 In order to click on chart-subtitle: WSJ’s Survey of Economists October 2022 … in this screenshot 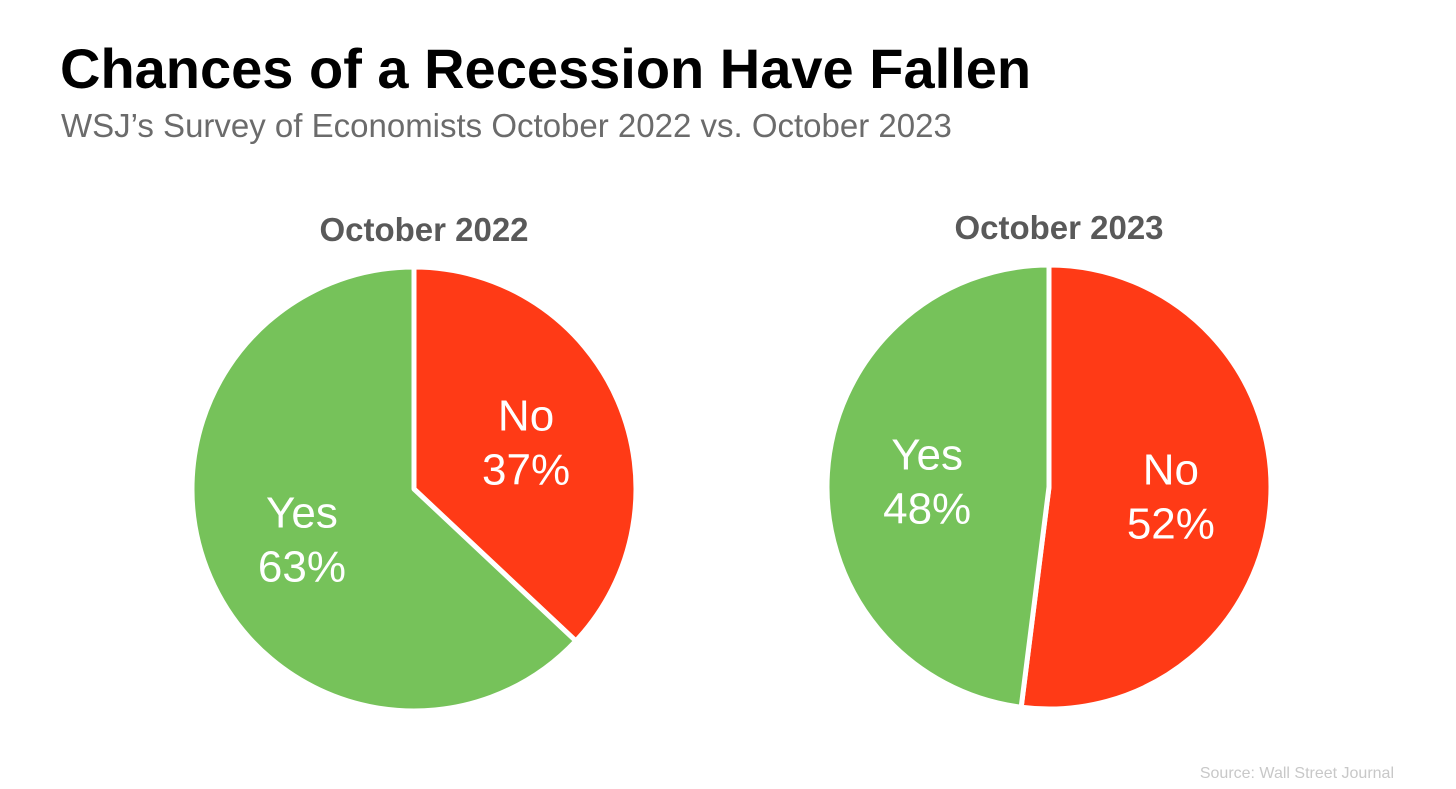, I will do `click(506, 125)`.